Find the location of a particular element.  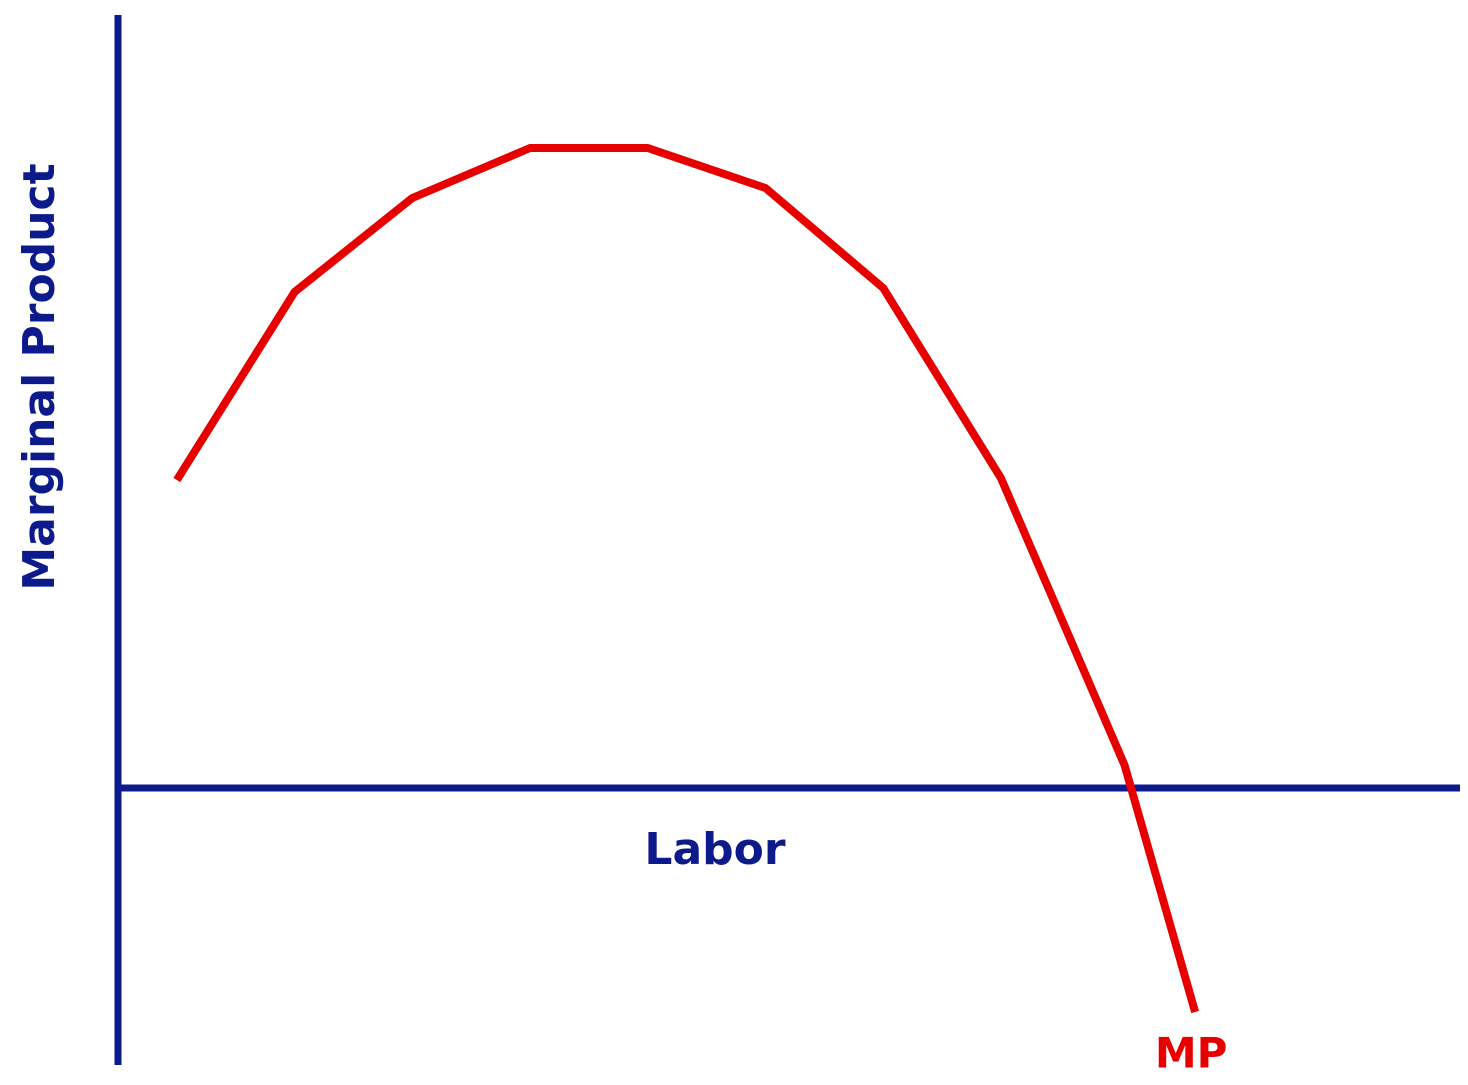

series-label: MP is located at coordinates (1191, 1053).